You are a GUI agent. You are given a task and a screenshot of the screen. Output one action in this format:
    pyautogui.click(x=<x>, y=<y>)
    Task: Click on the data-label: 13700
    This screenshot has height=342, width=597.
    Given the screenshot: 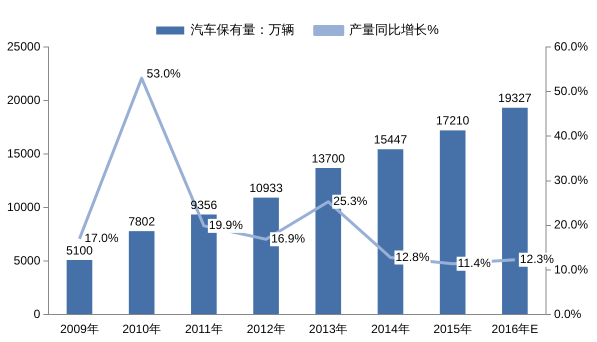 What is the action you would take?
    pyautogui.click(x=329, y=158)
    